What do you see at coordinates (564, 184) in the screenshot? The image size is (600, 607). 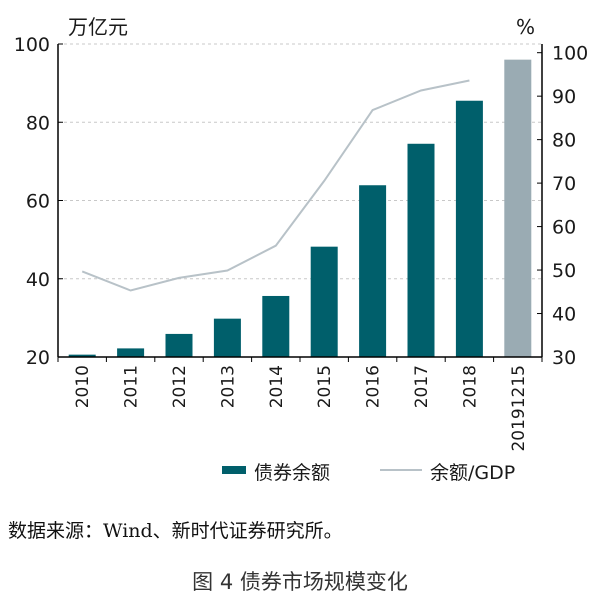 I see `right-tick-label: 70` at bounding box center [564, 184].